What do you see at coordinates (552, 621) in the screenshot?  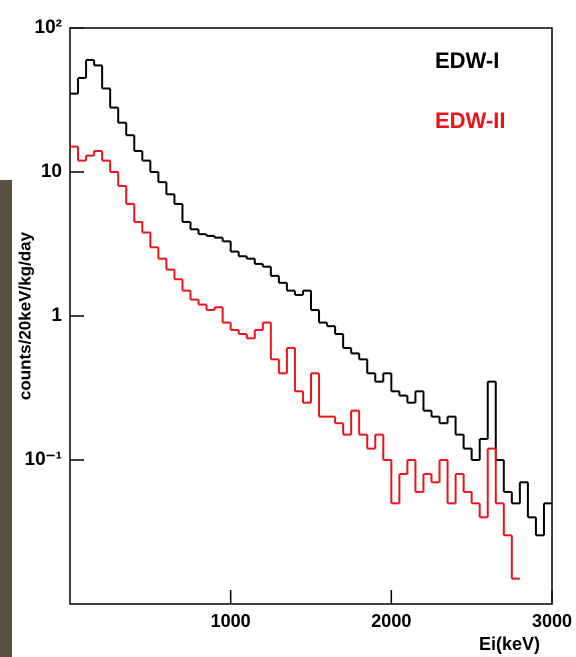 I see `x-tick-label: 3000` at bounding box center [552, 621].